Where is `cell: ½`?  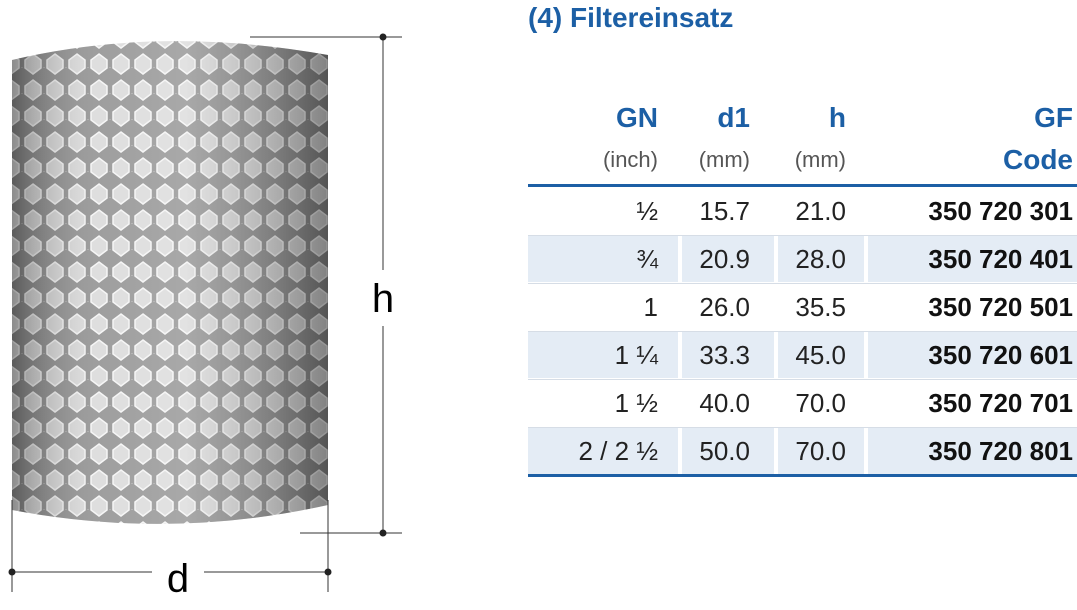 cell: ½ is located at coordinates (647, 211).